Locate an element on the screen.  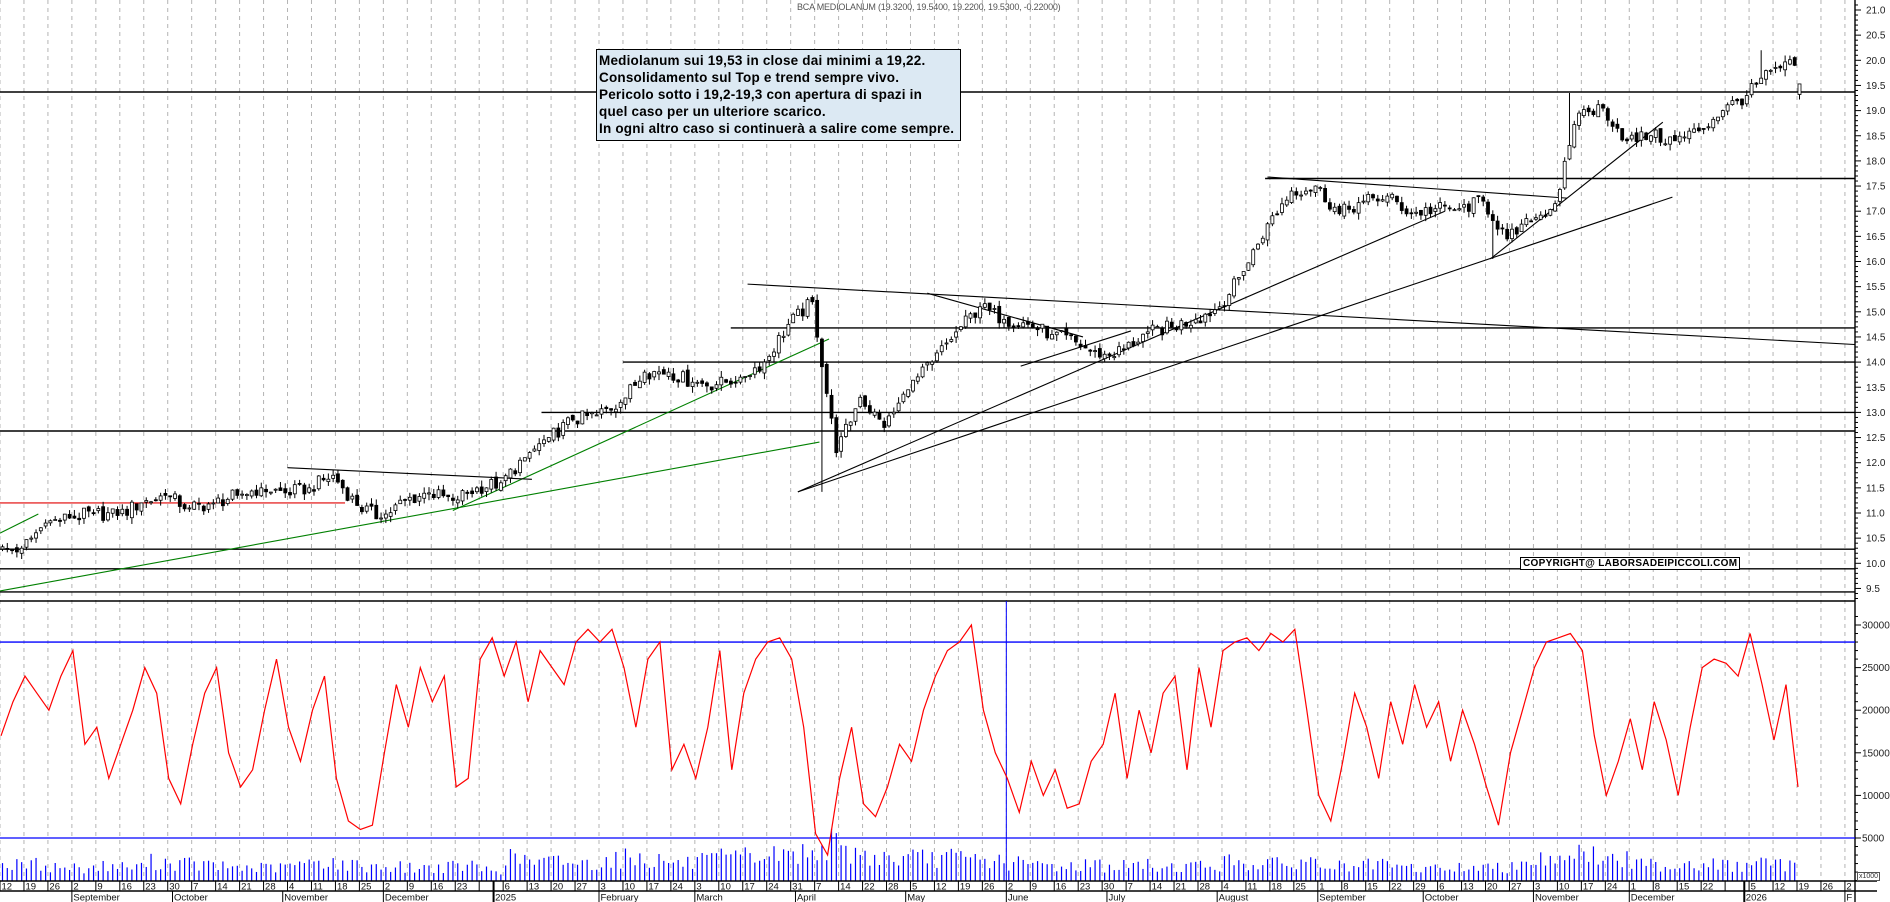
x-tick-label: 3 is located at coordinates (603, 887).